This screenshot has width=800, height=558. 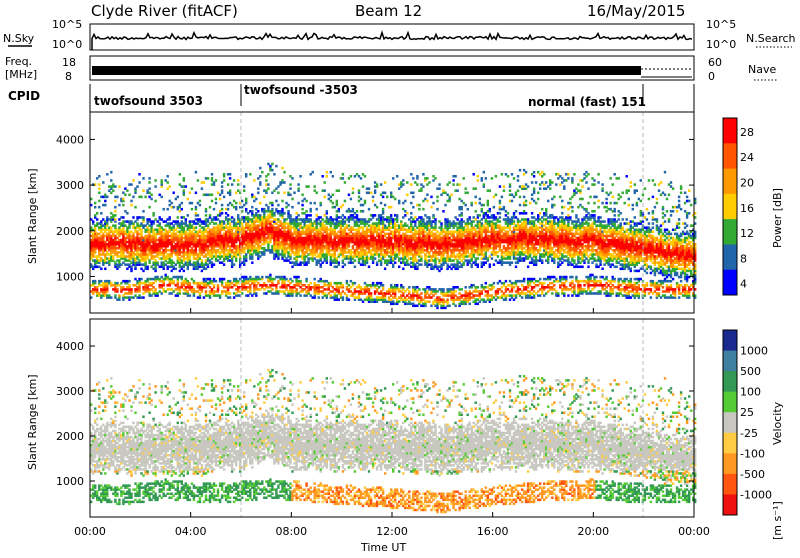 I want to click on cpid-label: CPID, so click(x=24, y=96).